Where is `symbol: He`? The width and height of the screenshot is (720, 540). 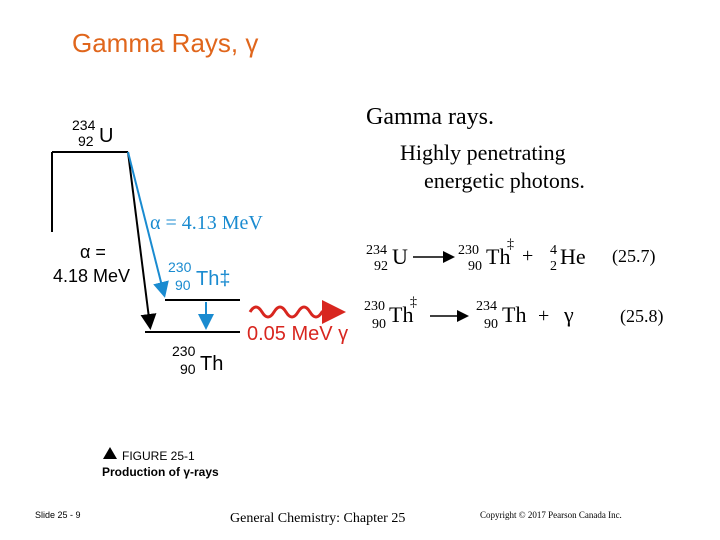
symbol: He is located at coordinates (573, 256).